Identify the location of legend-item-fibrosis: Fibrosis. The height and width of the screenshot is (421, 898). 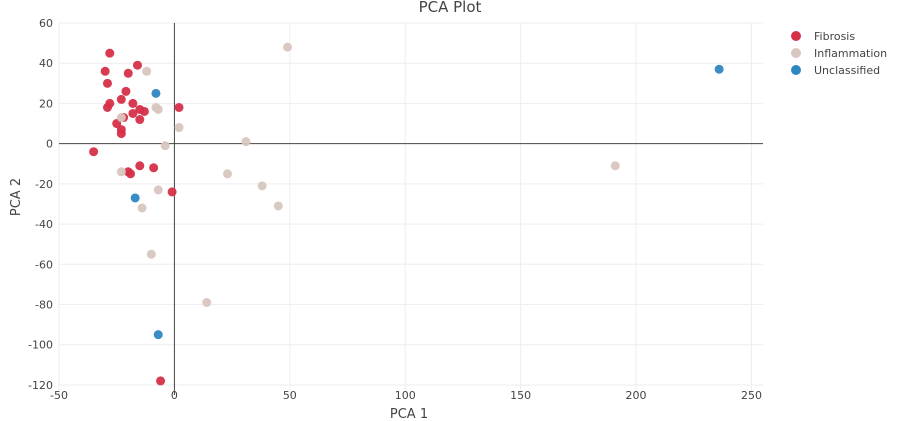
(823, 36).